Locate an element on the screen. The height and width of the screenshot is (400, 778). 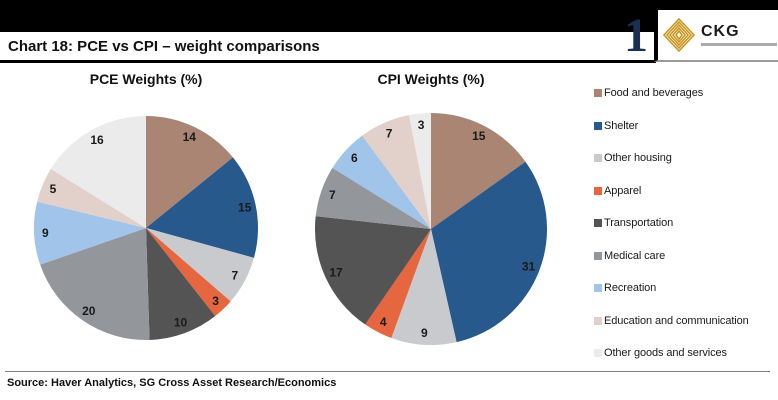
legend-label: Shelter is located at coordinates (621, 125).